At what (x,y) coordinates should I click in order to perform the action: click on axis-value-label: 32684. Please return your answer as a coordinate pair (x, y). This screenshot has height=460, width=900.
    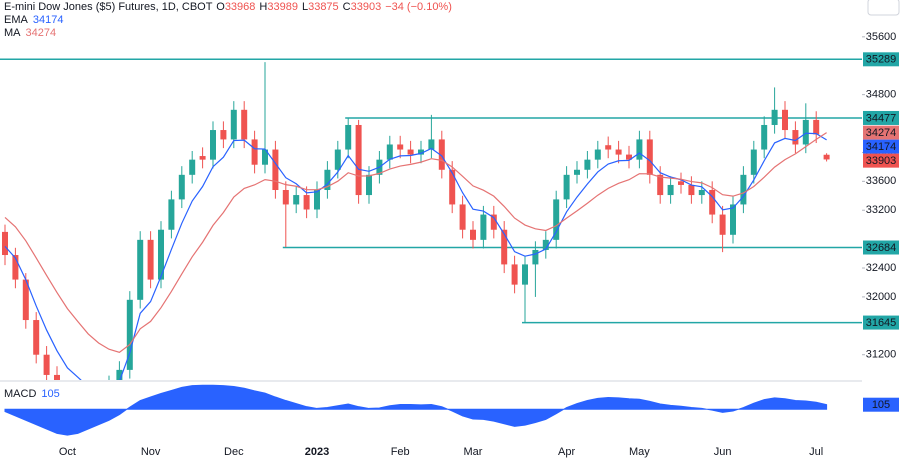
    Looking at the image, I should click on (881, 248).